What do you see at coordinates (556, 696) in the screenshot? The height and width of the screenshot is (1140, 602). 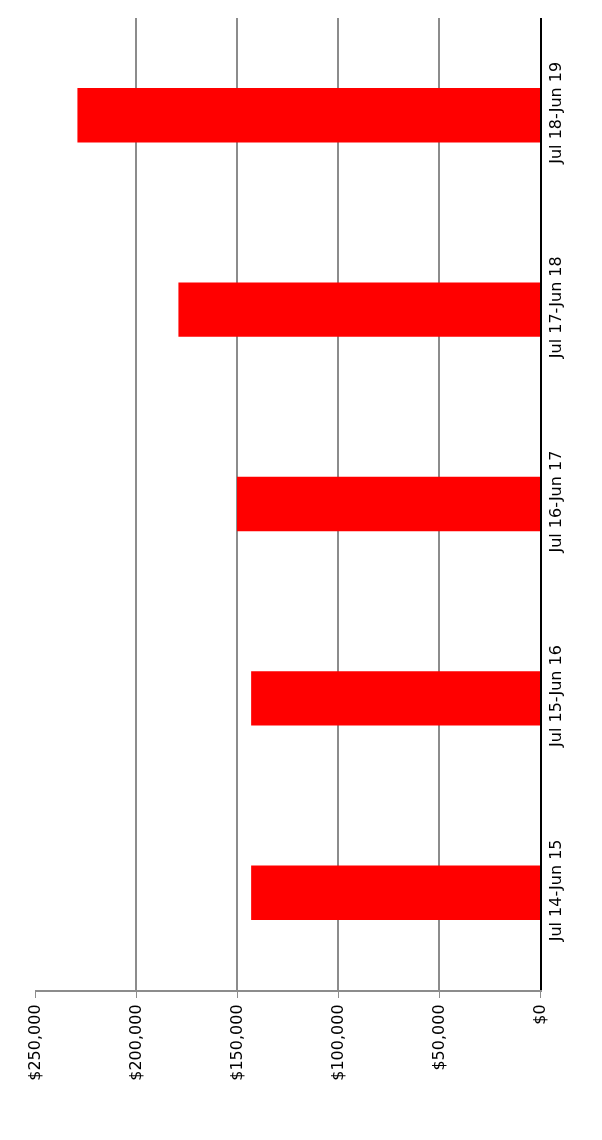 I see `y-tick-label: Jul 15-Jun 16` at bounding box center [556, 696].